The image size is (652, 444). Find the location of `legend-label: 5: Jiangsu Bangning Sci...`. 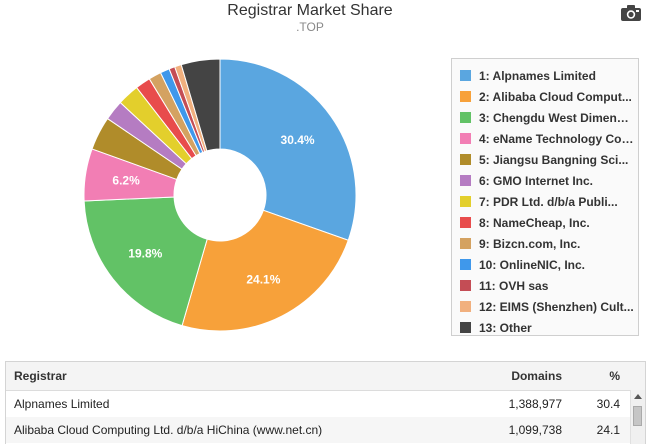

legend-label: 5: Jiangsu Bangning Sci... is located at coordinates (554, 159).